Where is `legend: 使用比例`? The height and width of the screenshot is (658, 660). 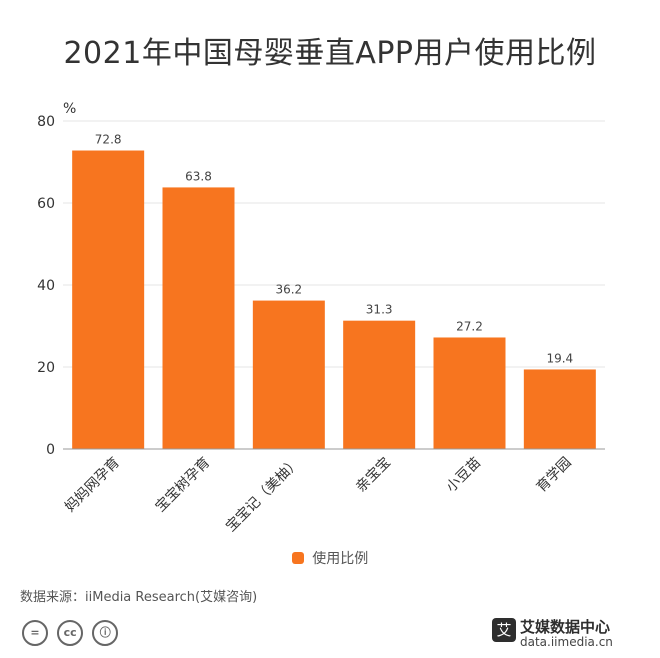
legend: 使用比例 is located at coordinates (330, 558).